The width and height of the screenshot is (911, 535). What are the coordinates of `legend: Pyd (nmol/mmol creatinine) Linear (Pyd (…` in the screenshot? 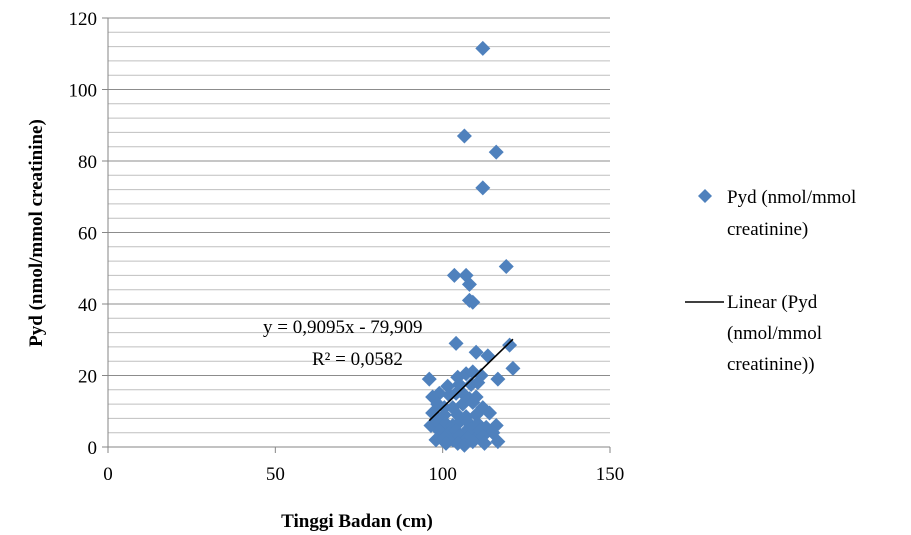 It's located at (770, 281).